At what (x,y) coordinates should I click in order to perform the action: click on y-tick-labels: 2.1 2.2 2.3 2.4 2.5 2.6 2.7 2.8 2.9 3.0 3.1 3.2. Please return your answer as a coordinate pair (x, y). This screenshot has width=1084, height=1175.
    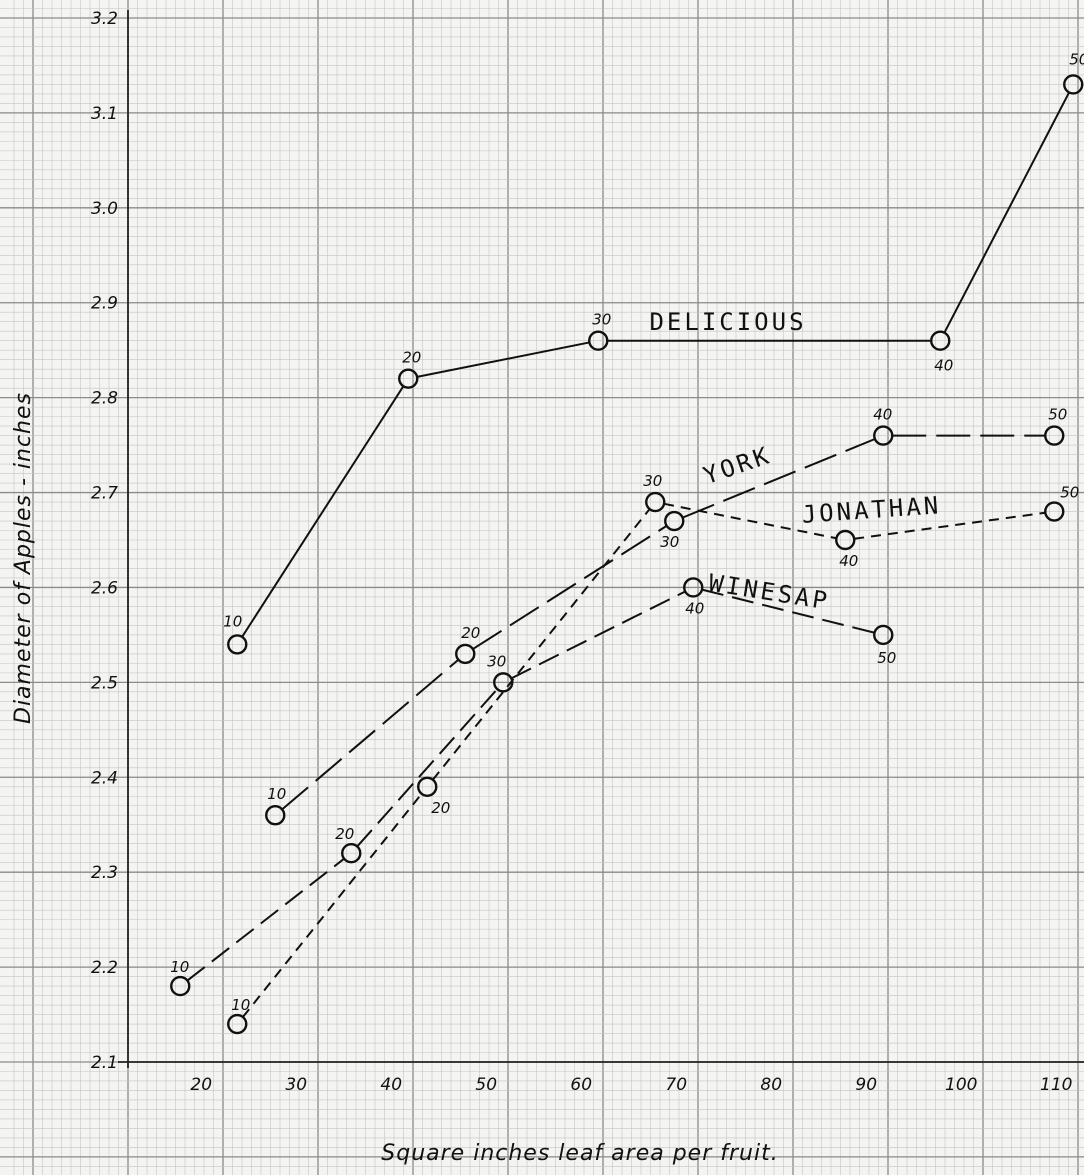
    Looking at the image, I should click on (104, 541).